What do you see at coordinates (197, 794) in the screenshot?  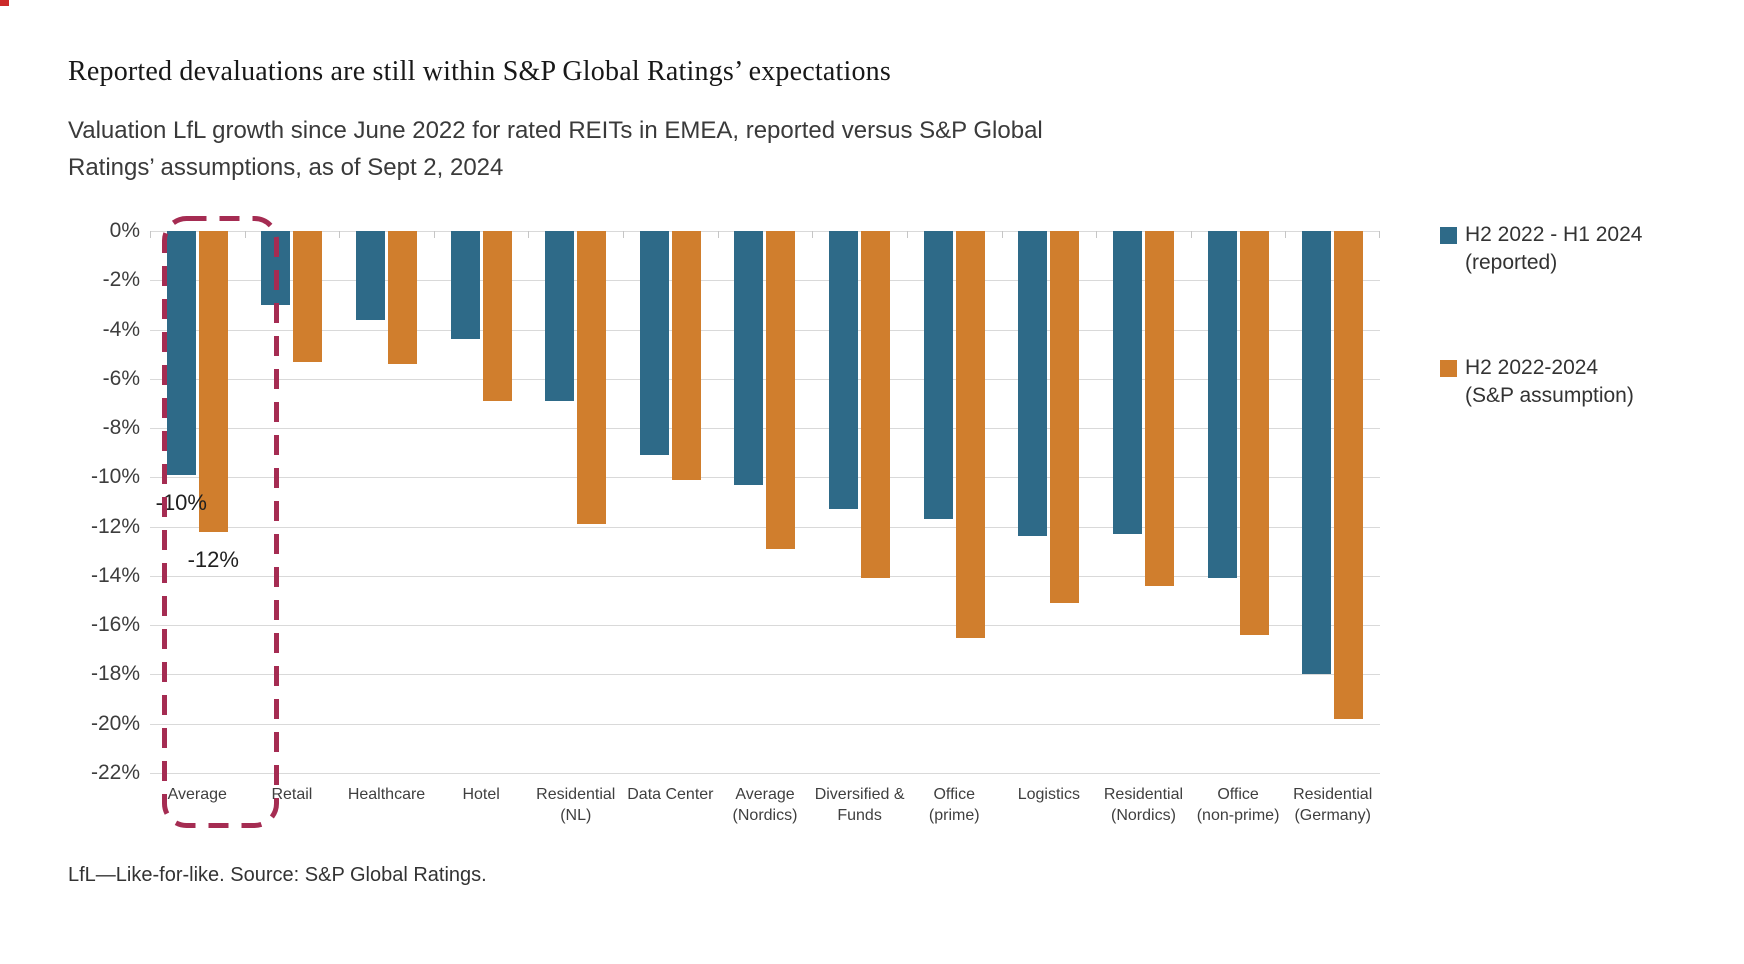 I see `x-category-label: Average` at bounding box center [197, 794].